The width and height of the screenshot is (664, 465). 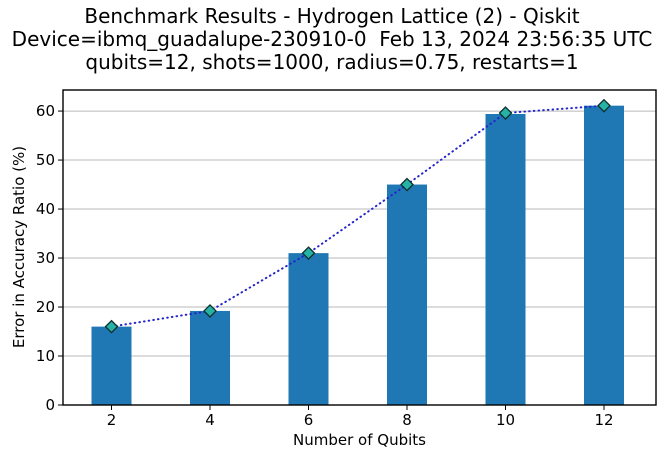 I want to click on y-tick-label: 20, so click(x=45, y=307).